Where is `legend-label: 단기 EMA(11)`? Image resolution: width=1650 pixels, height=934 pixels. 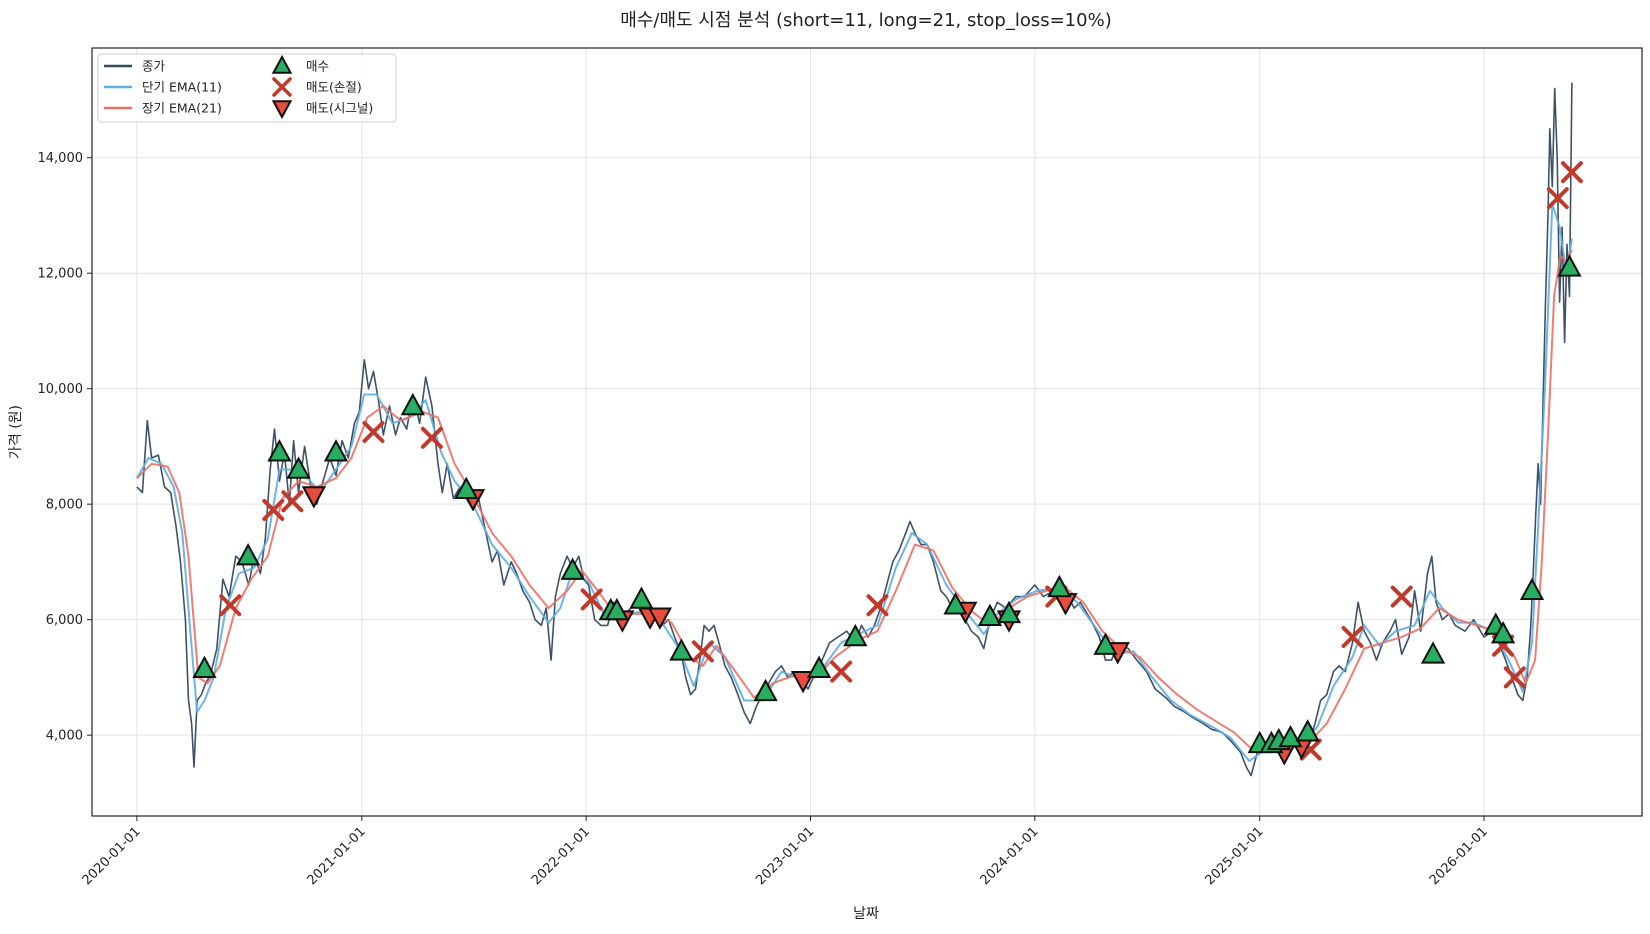
legend-label: 단기 EMA(11) is located at coordinates (182, 87).